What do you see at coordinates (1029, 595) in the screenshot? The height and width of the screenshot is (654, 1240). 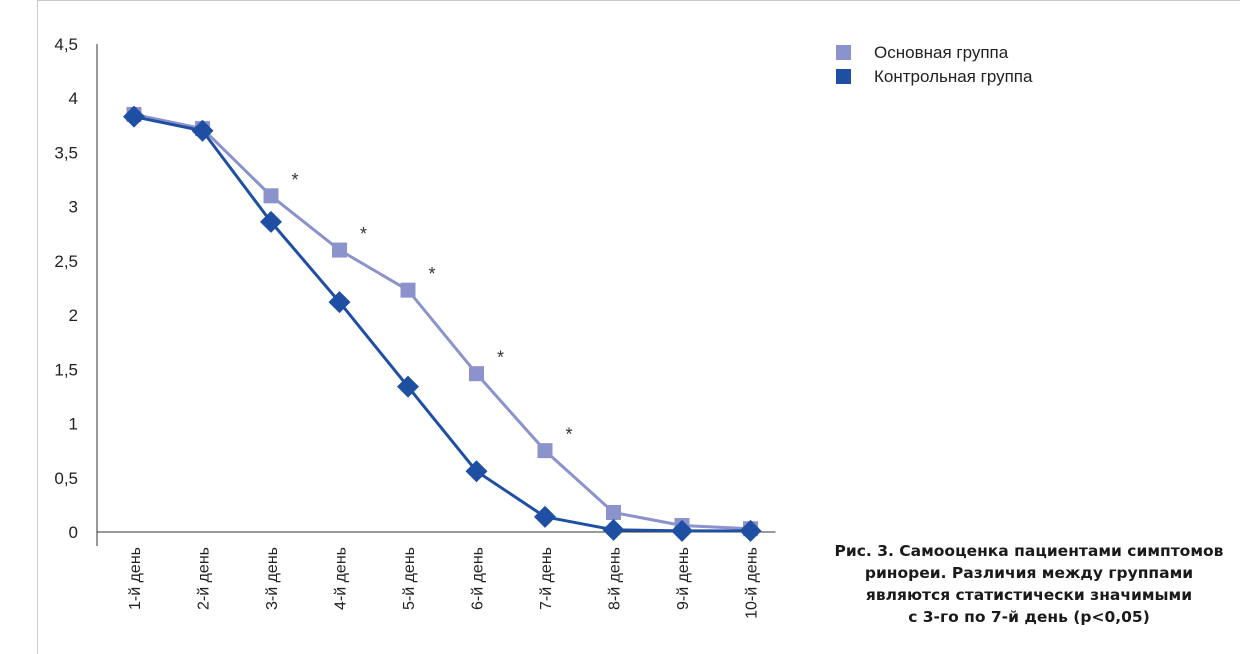 I see `caption-line-3: являются статистически значимыми` at bounding box center [1029, 595].